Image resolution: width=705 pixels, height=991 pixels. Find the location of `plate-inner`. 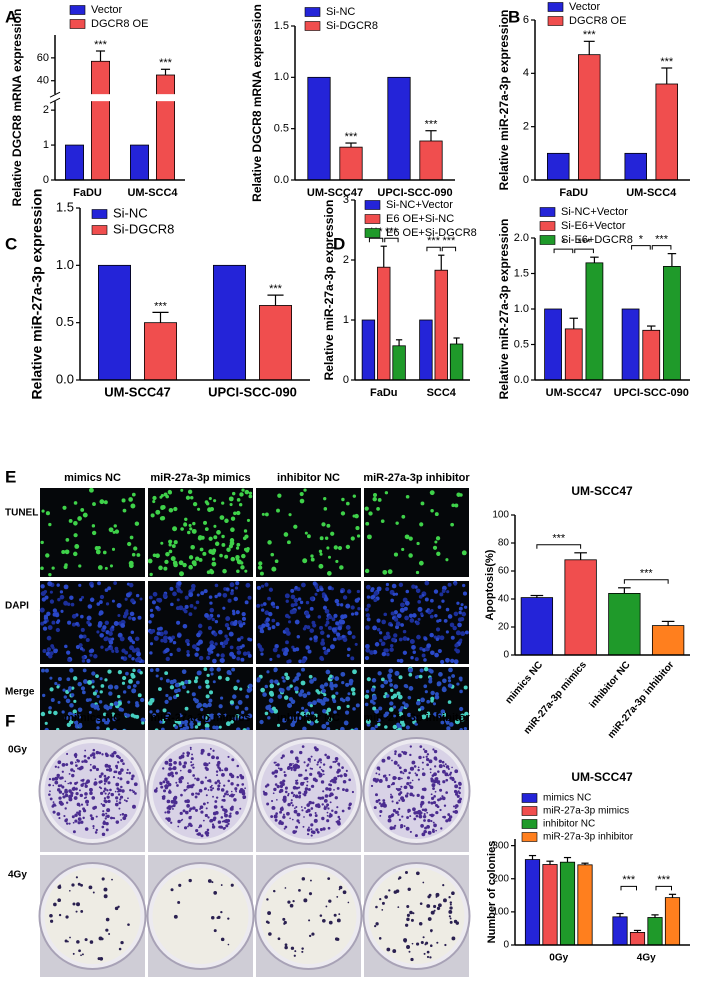

plate-inner is located at coordinates (416, 791).